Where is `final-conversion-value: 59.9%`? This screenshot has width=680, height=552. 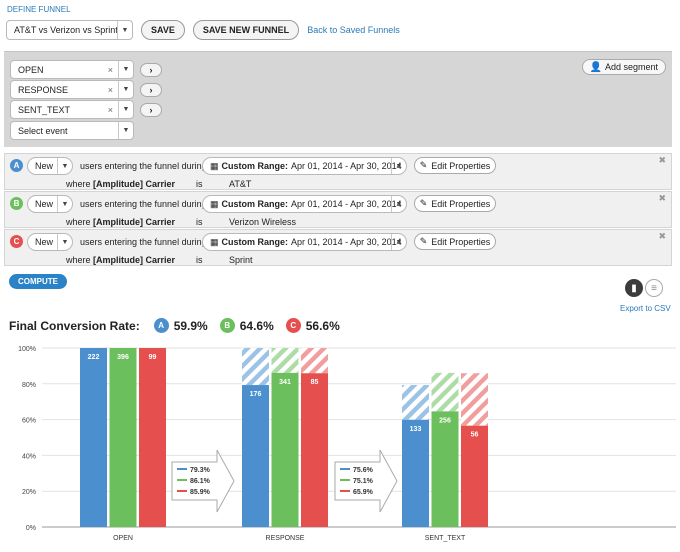
final-conversion-value: 59.9% is located at coordinates (190, 325).